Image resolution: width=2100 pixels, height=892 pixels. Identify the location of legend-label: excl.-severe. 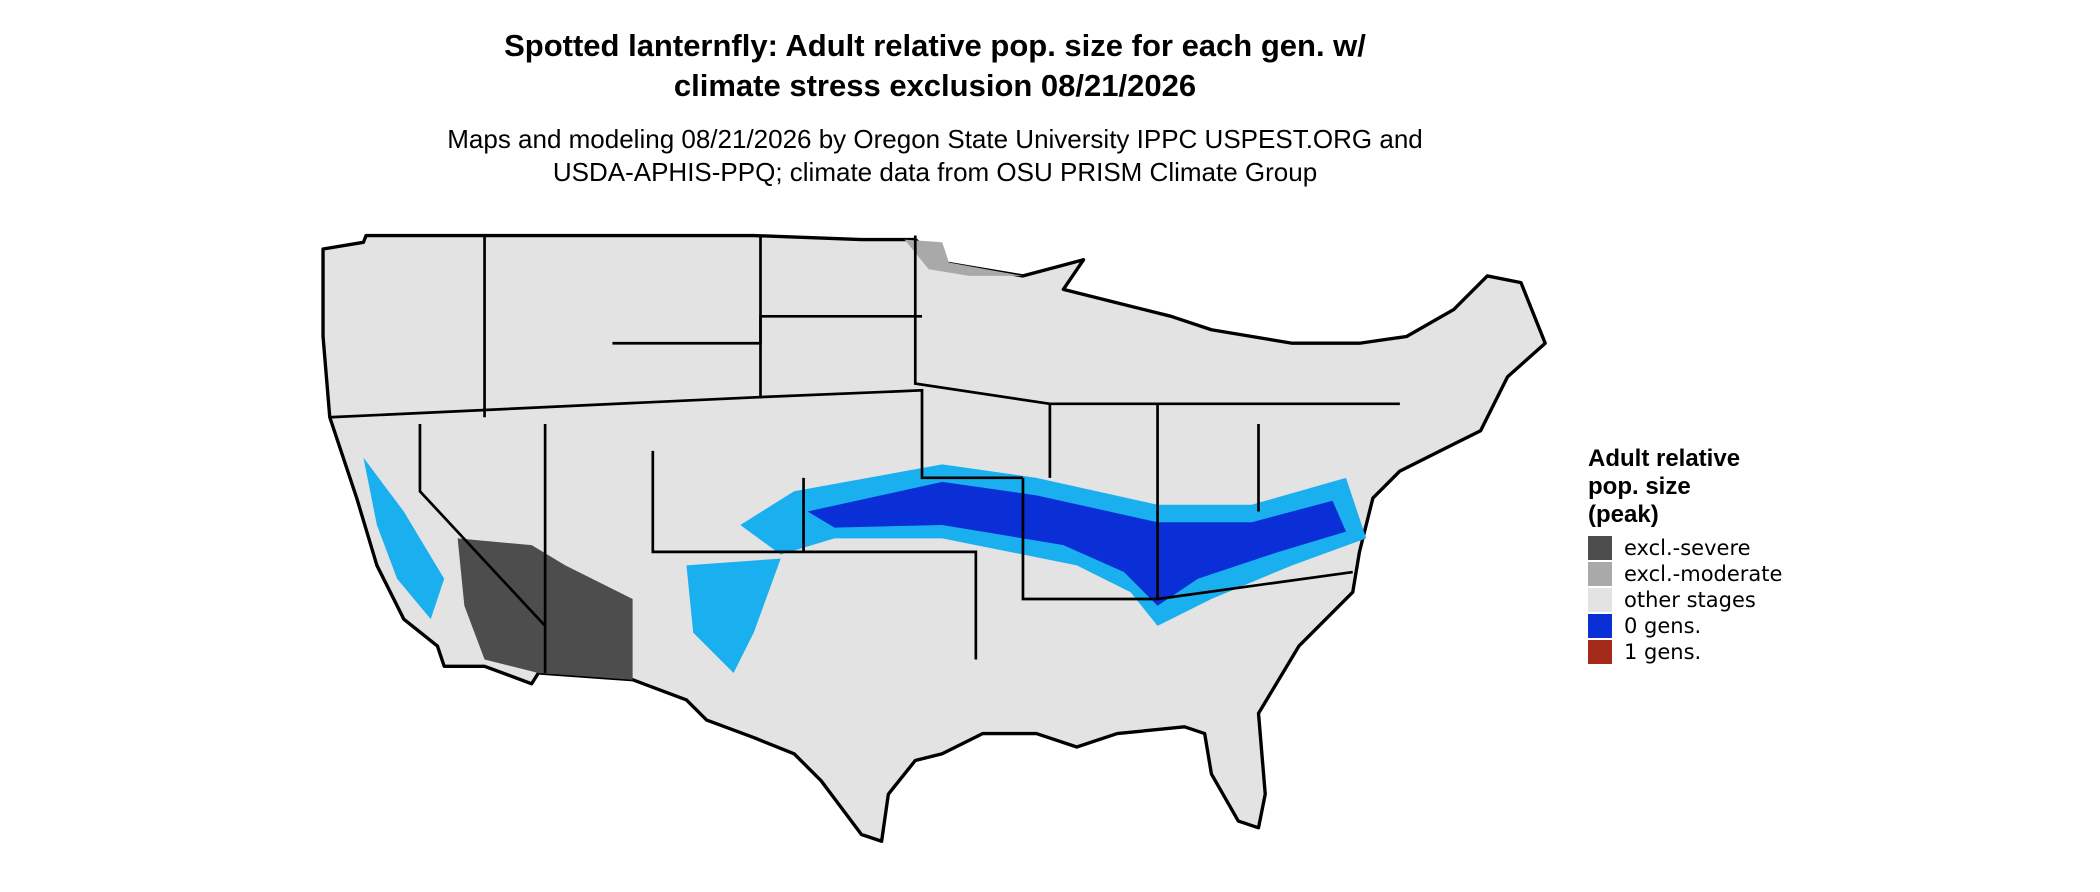
(1687, 548).